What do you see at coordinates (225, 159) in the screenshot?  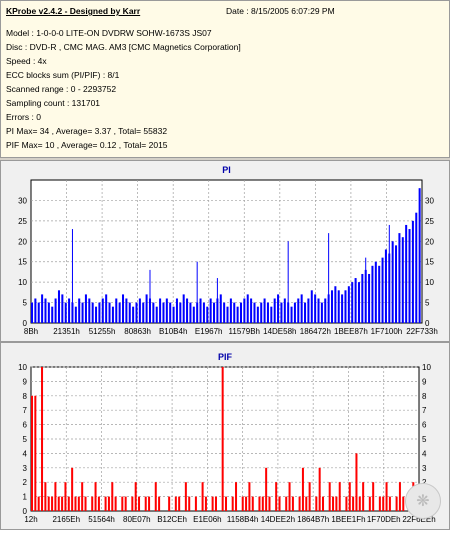 I see `panel-divider` at bounding box center [225, 159].